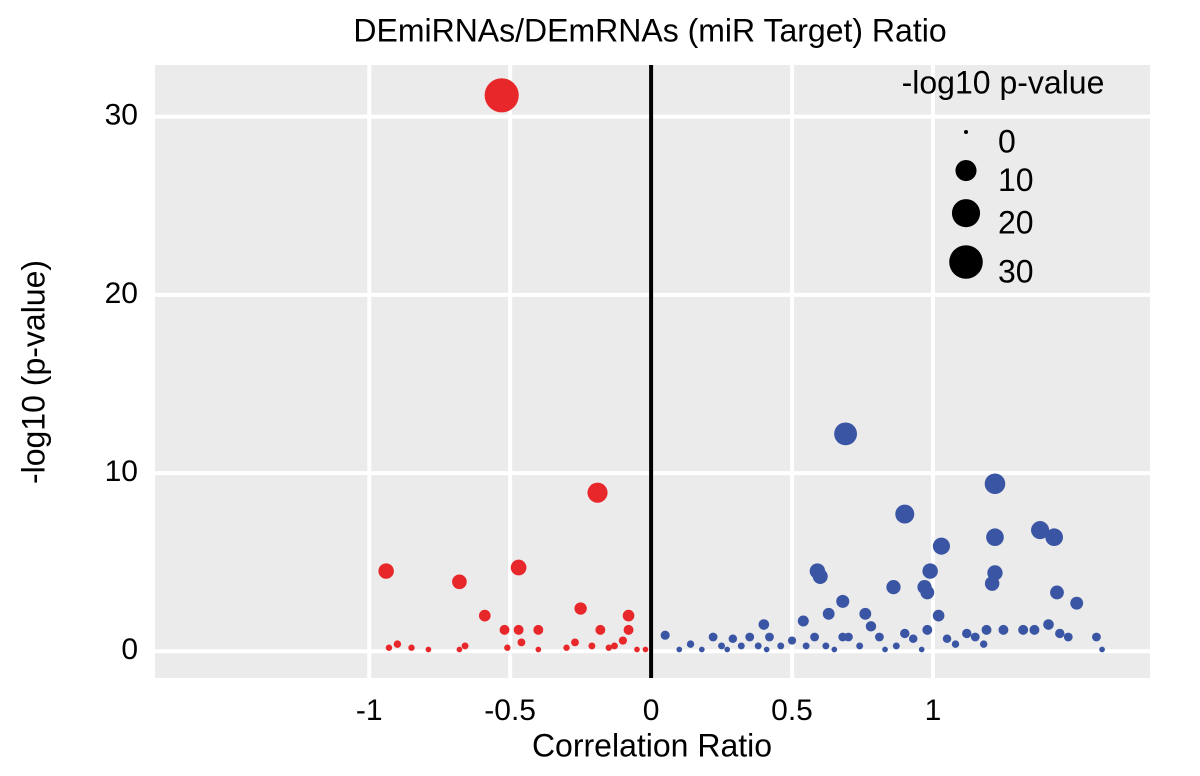  Describe the element at coordinates (1003, 82) in the screenshot. I see `legend-title: -log10 p-value` at that location.